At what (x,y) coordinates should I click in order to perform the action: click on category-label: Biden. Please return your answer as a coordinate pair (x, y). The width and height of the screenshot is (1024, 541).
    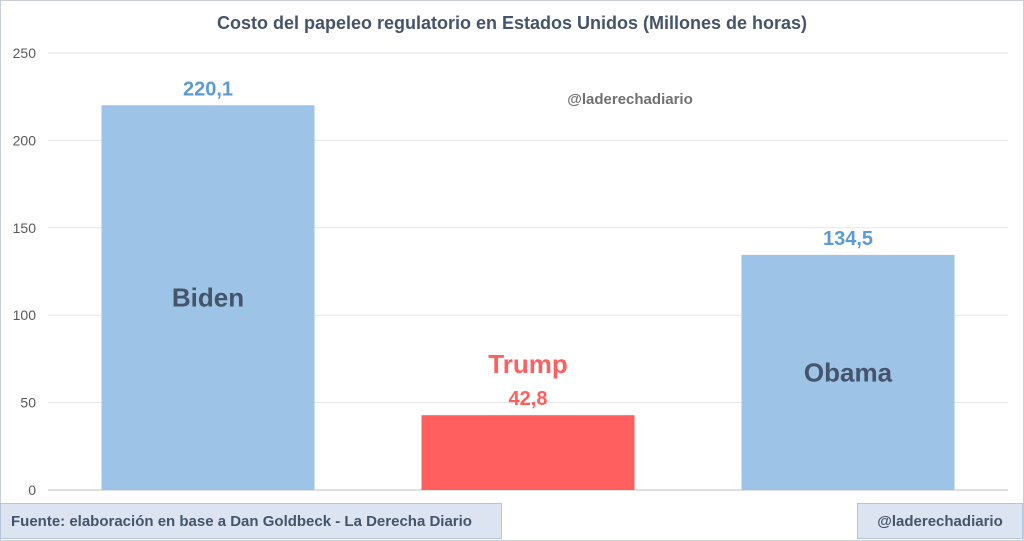
    Looking at the image, I should click on (208, 298).